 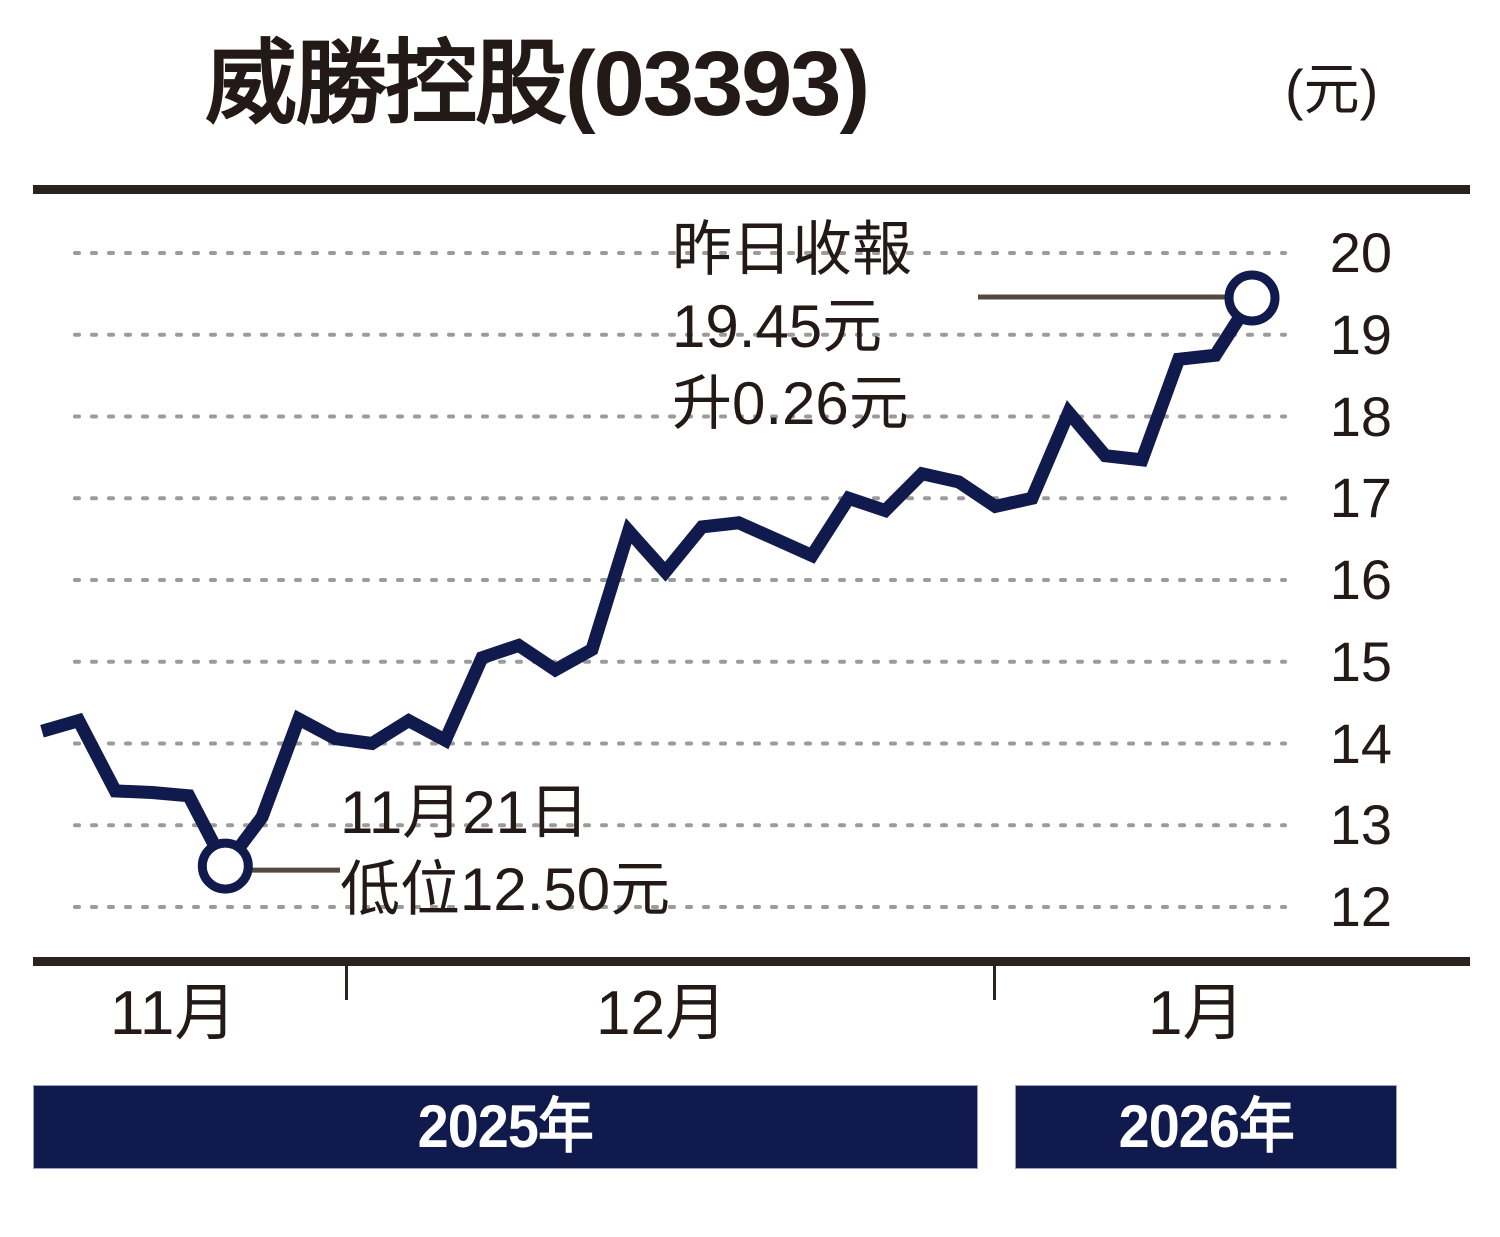 What do you see at coordinates (661, 1013) in the screenshot?
I see `x-axis-label-dec: 12月` at bounding box center [661, 1013].